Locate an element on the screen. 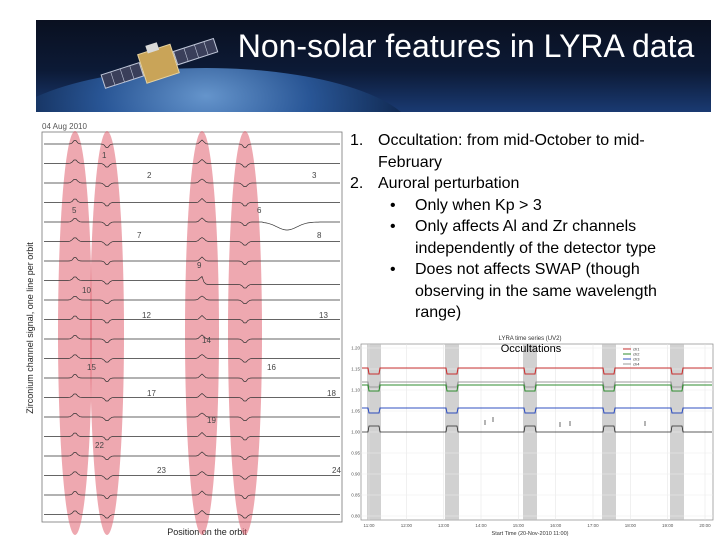  slide-title: Non-solar features in LYRA data is located at coordinates (466, 46).